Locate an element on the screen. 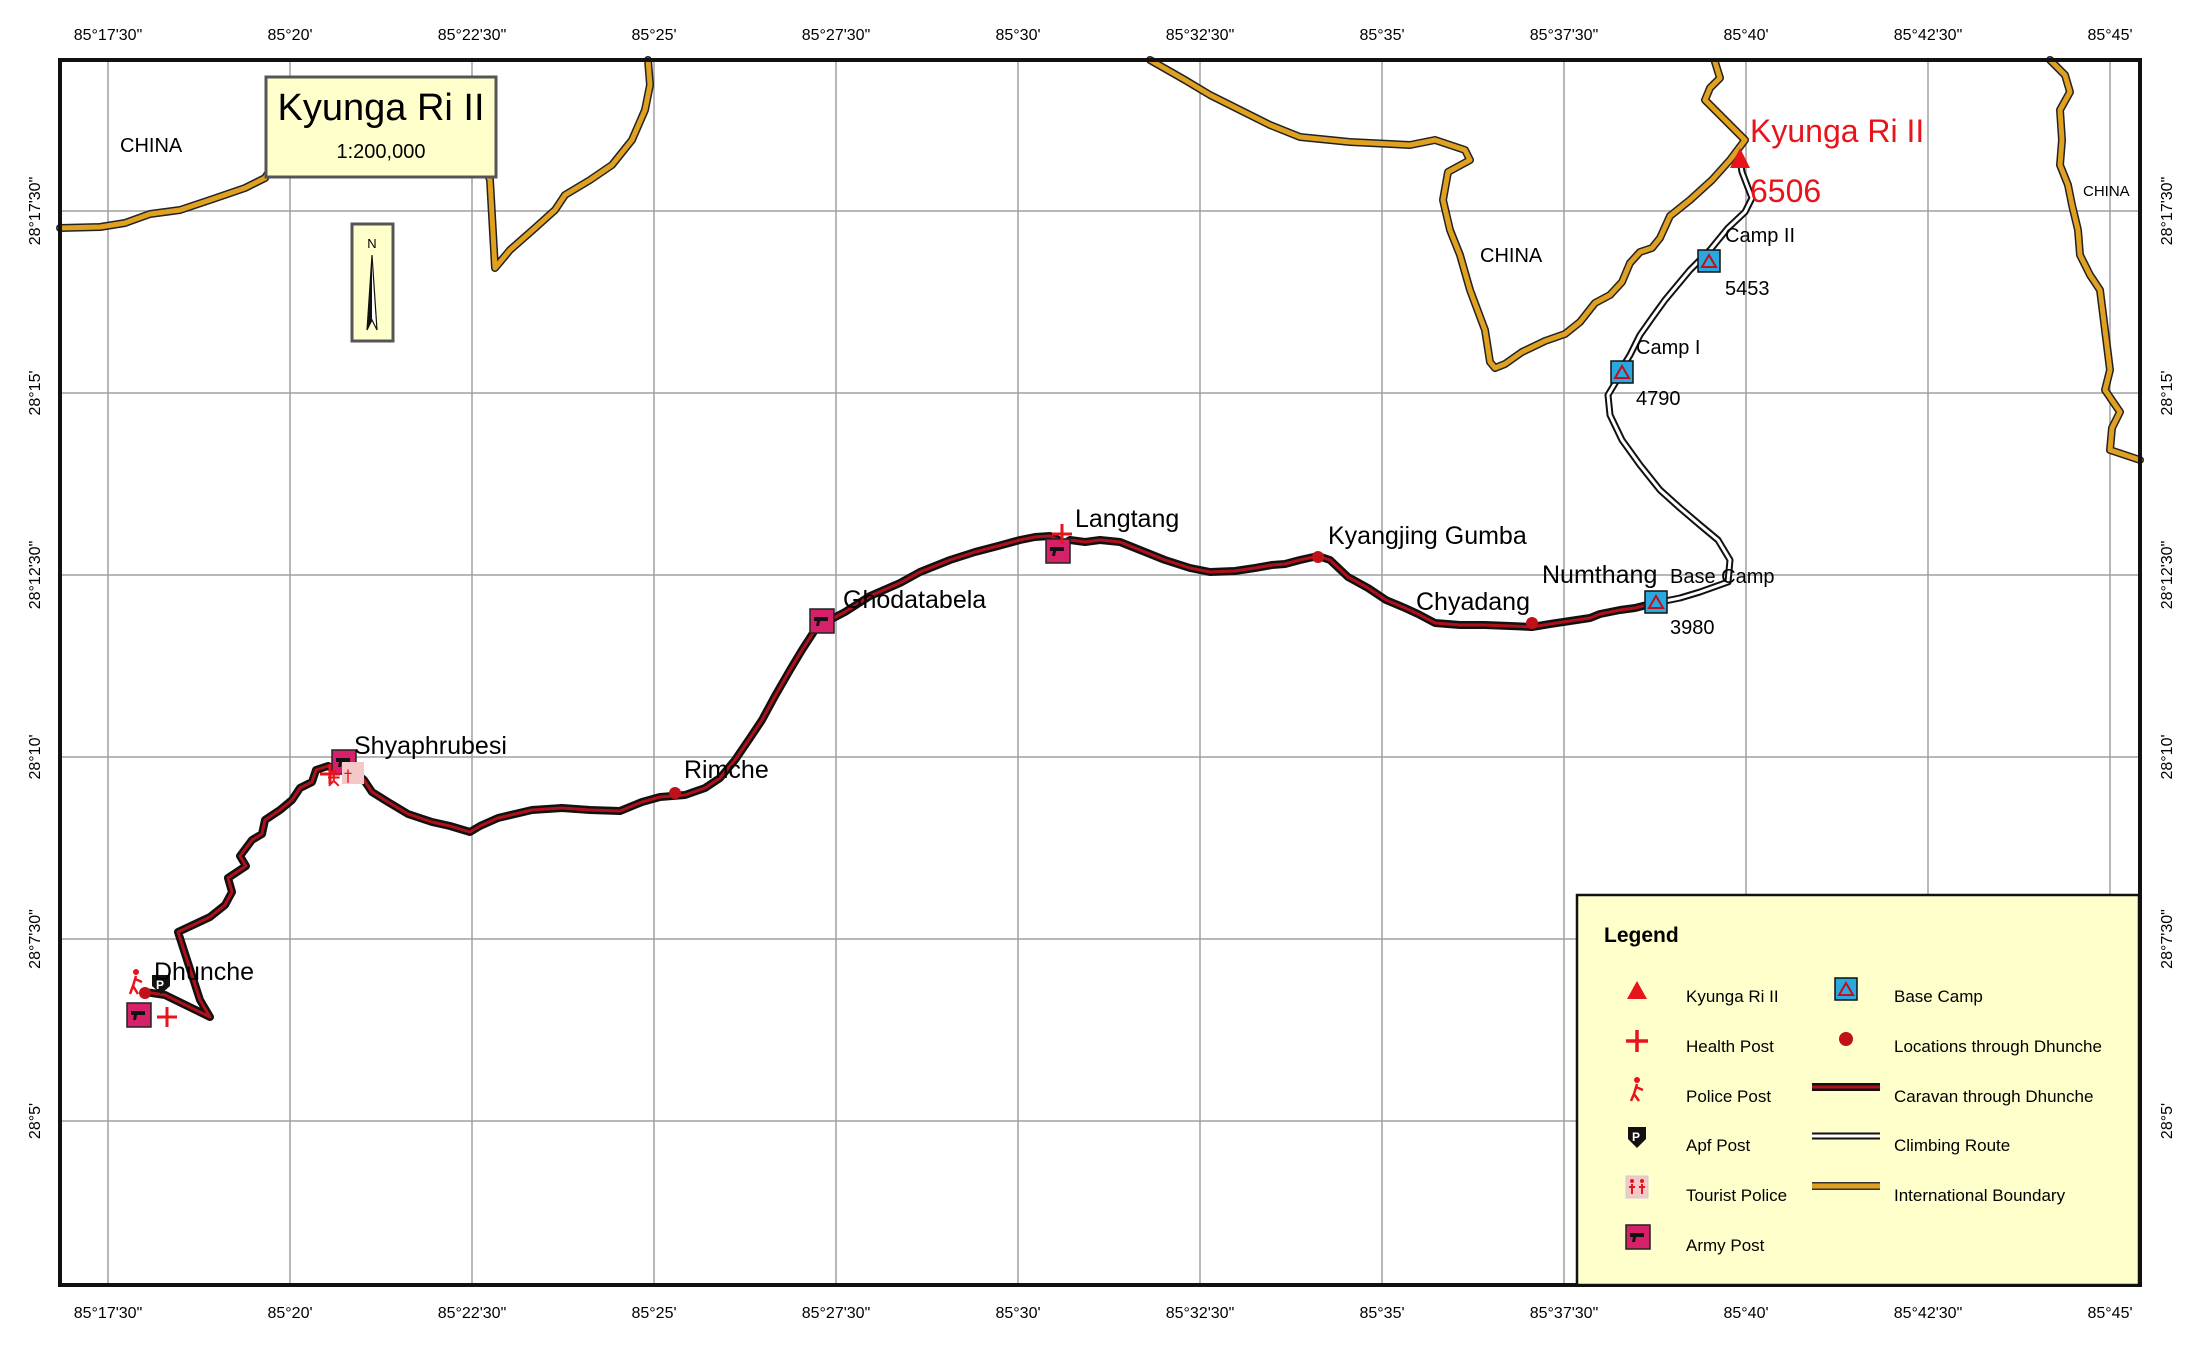 This screenshot has height=1347, width=2200. chyadang-marker: Chyadang is located at coordinates (1477, 608).